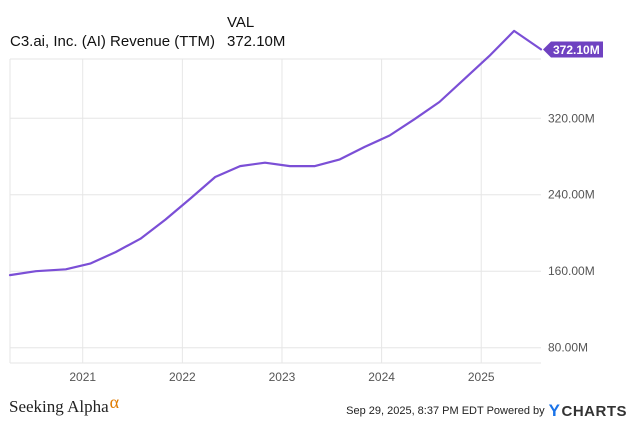  I want to click on ycharts-wordmark: CHARTS, so click(594, 411).